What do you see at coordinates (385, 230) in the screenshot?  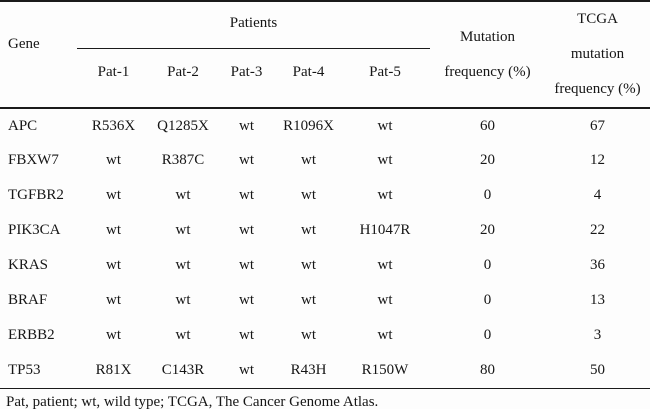 I see `mutation-cell: H1047R` at bounding box center [385, 230].